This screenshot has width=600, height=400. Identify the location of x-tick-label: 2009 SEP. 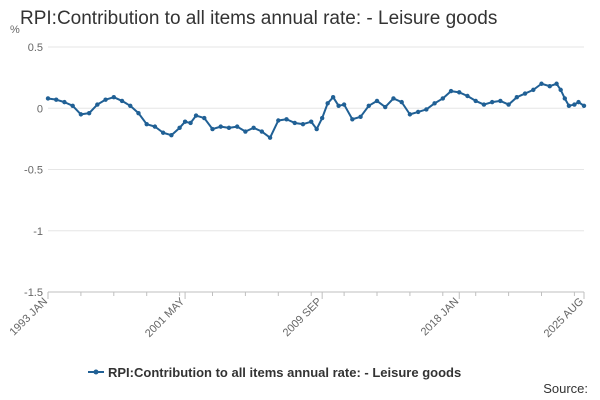
(303, 318).